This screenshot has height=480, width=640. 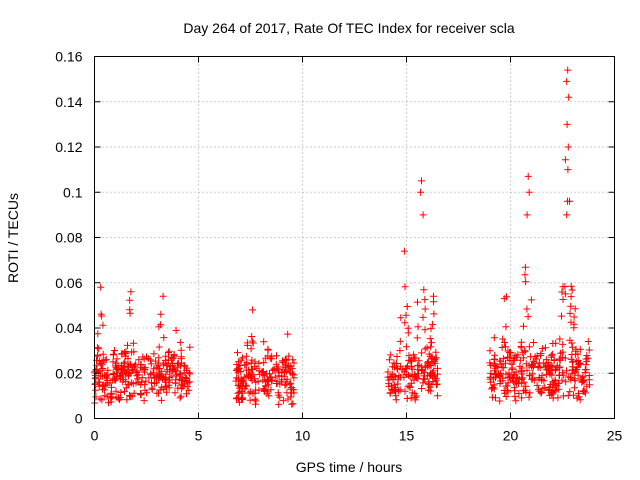 I want to click on y-tick-label: 0.14, so click(x=68, y=102).